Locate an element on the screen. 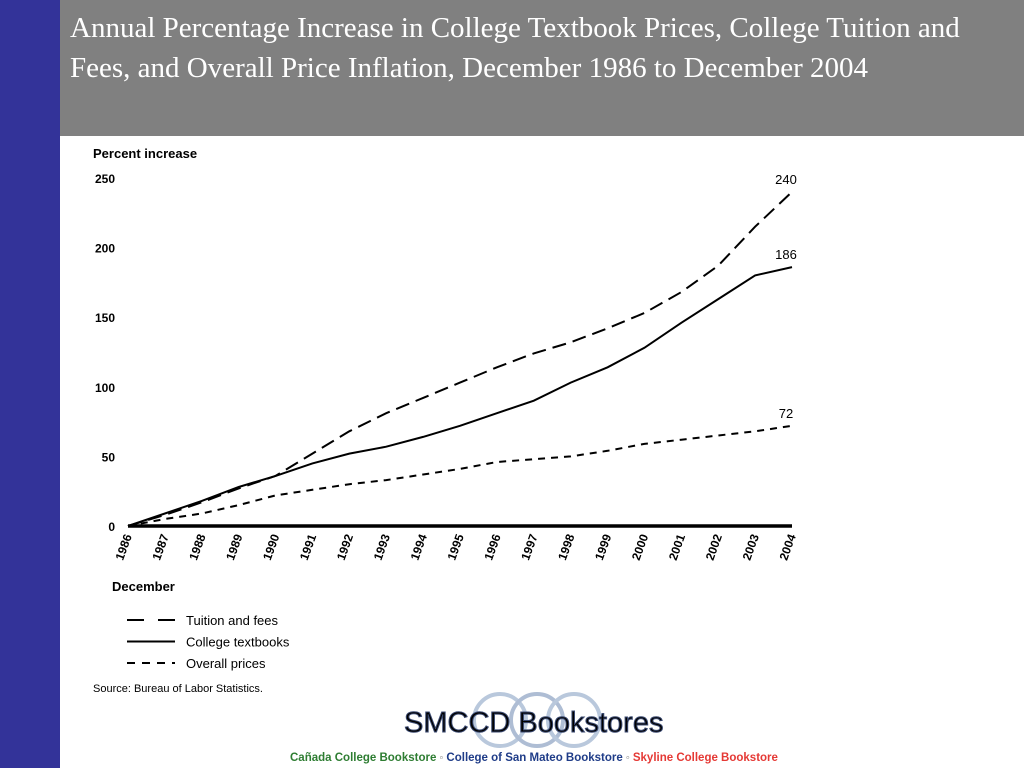  legend-label: College textbooks is located at coordinates (238, 642).